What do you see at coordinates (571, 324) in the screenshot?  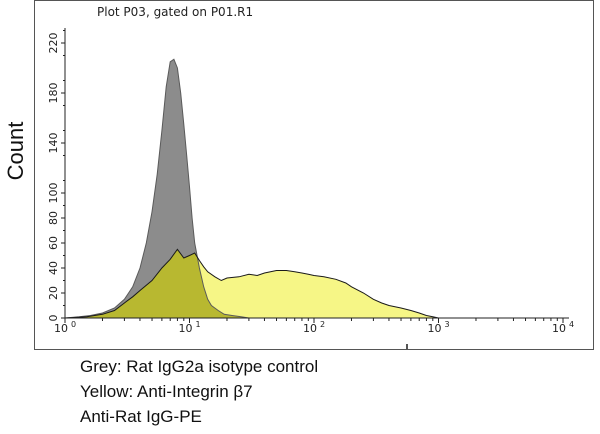 I see `x-tick-label-exponent: 4` at bounding box center [571, 324].